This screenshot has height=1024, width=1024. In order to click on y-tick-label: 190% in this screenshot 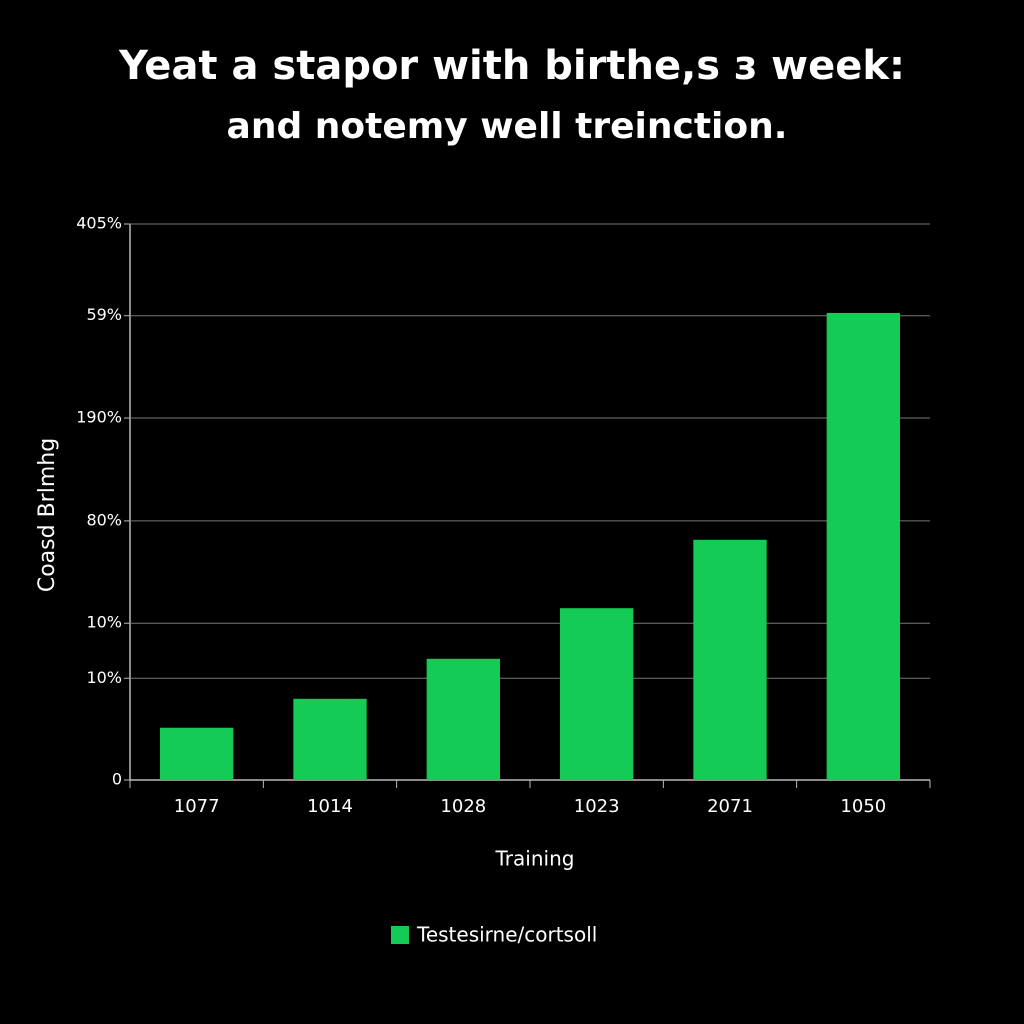, I will do `click(99, 417)`.